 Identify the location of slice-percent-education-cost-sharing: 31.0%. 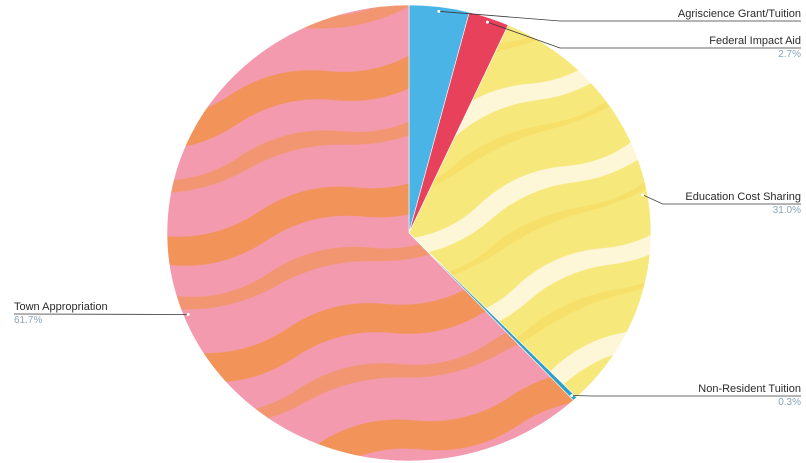
(787, 210).